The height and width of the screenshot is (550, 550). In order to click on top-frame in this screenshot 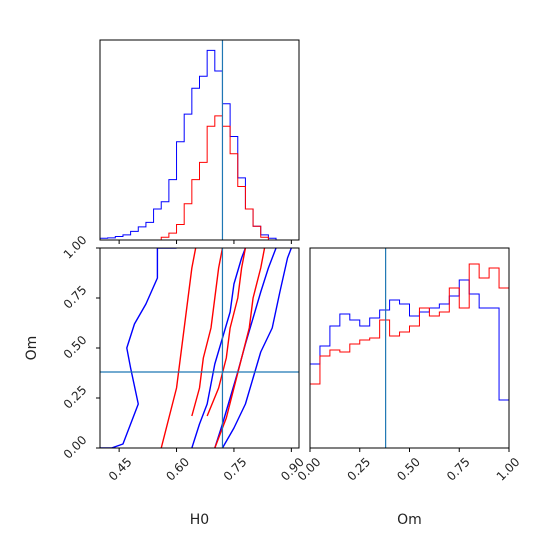, I will do `click(199, 140)`.